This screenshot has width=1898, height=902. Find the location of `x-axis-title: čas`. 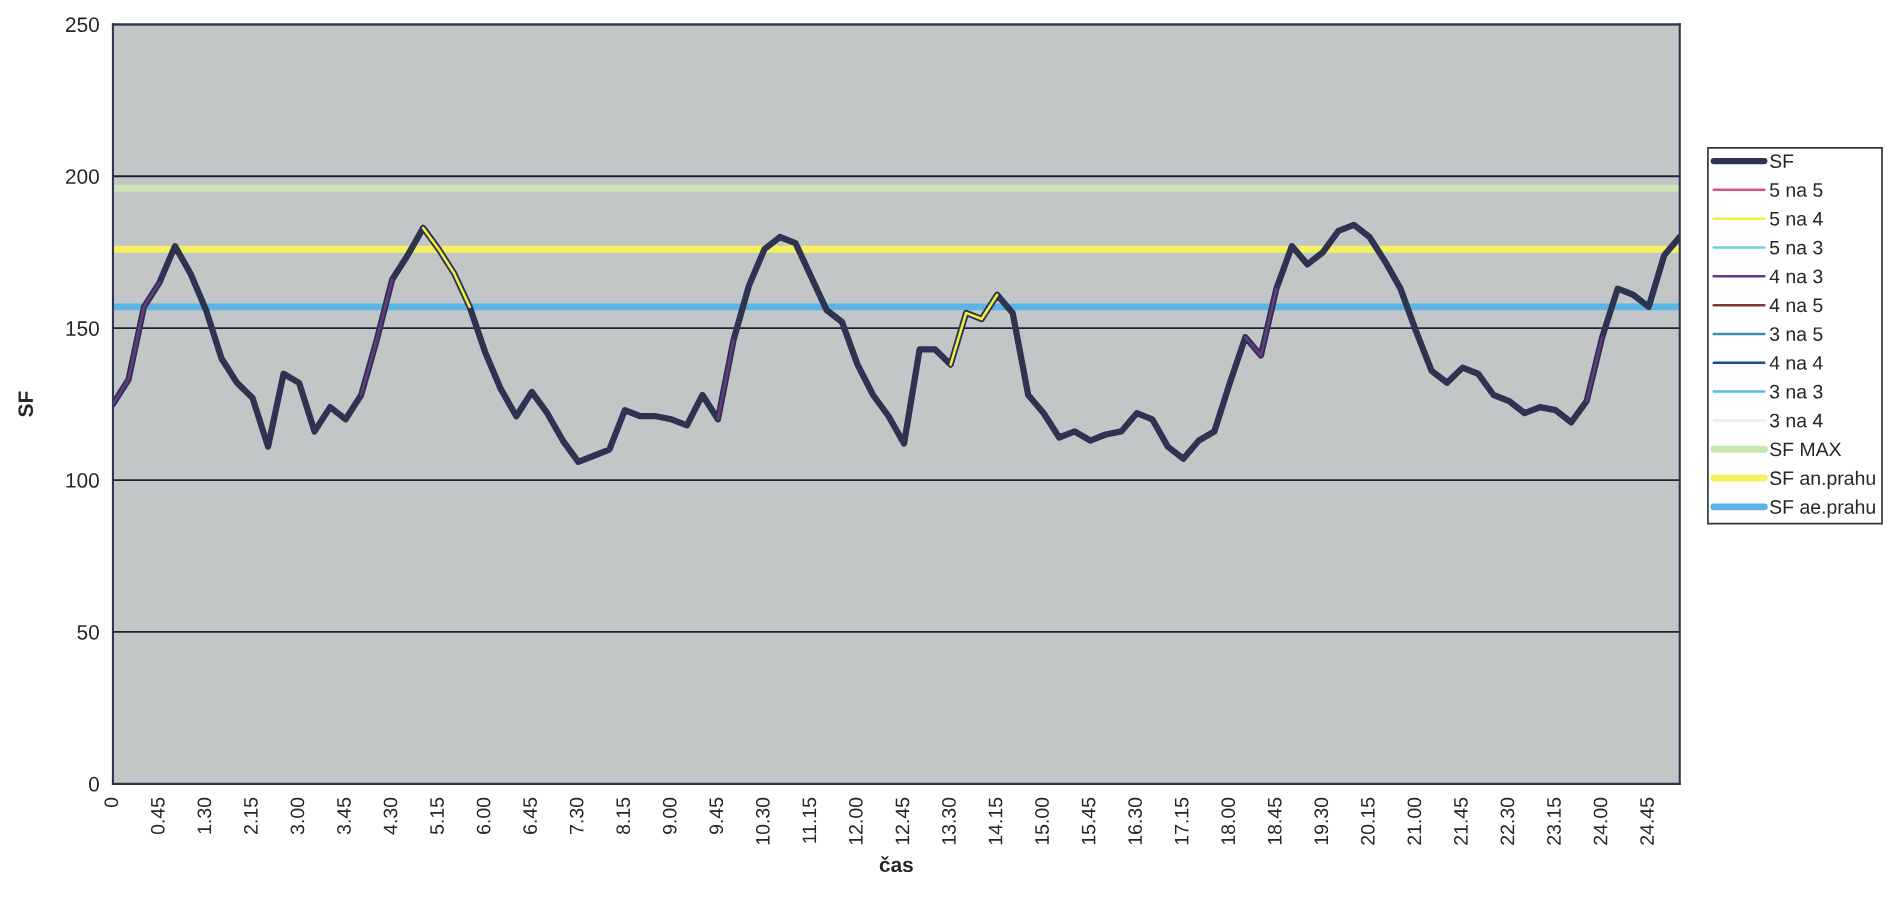

x-axis-title: čas is located at coordinates (896, 864).